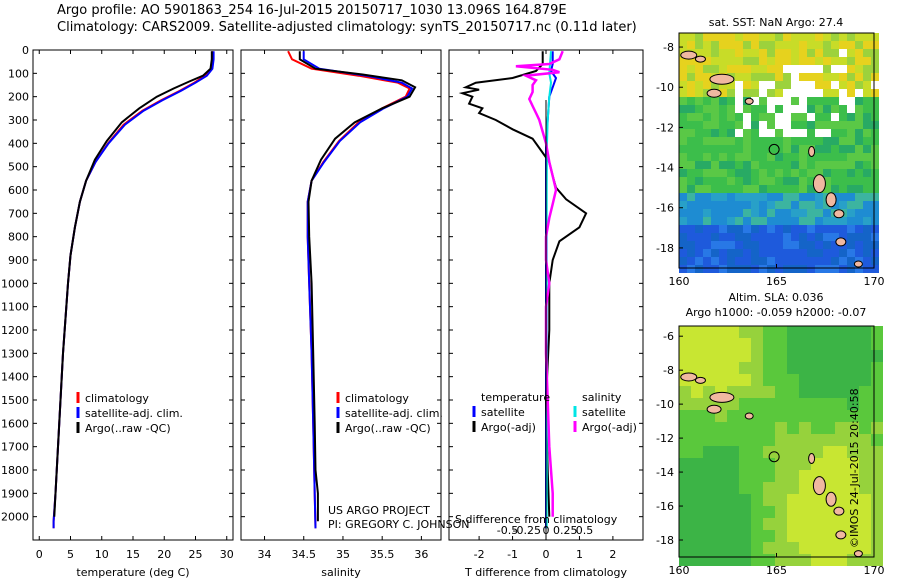  Describe the element at coordinates (668, 370) in the screenshot. I see `ytick-label: -8` at that location.